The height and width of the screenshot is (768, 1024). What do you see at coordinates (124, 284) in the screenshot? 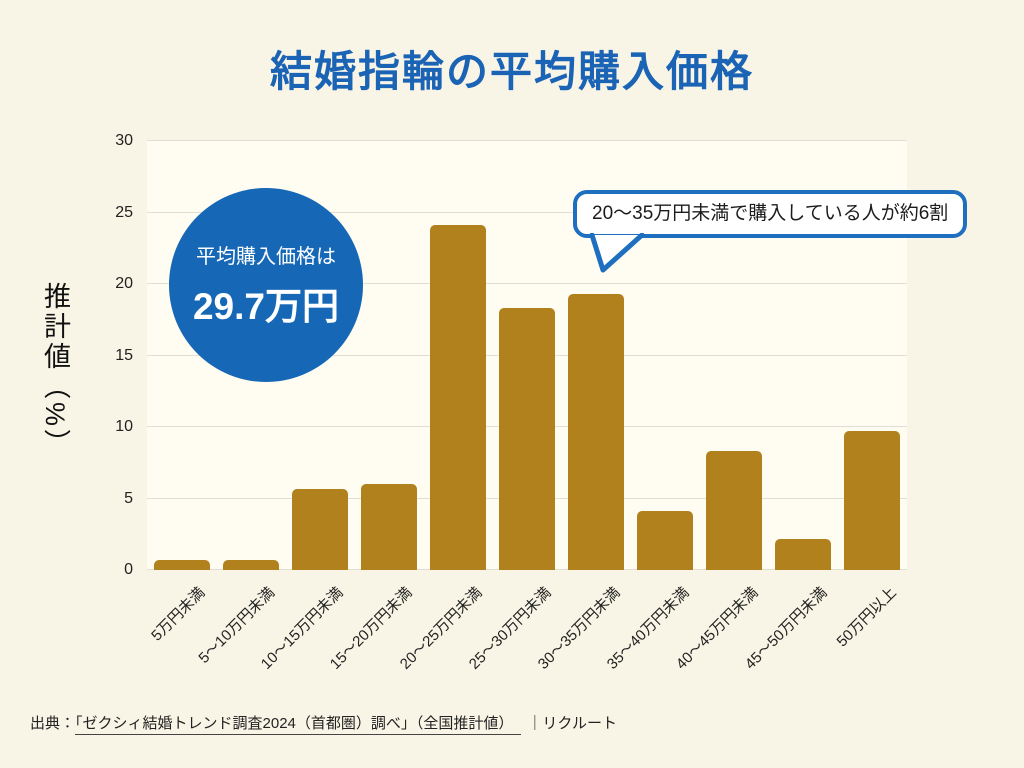
I see `y-tick-label: 20` at bounding box center [124, 284].